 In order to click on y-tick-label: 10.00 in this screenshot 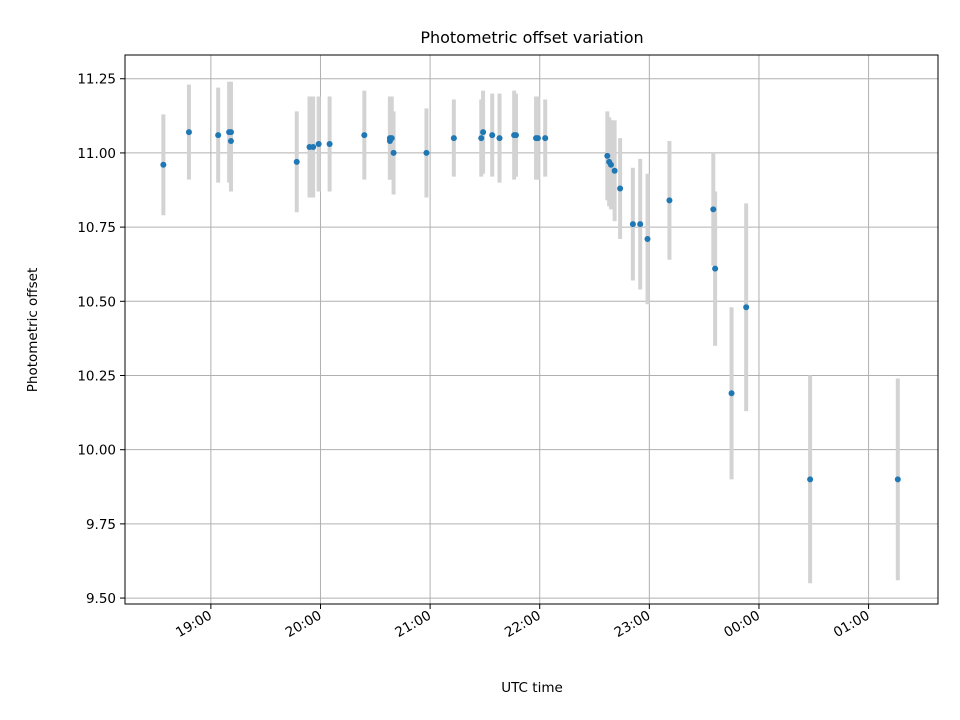, I will do `click(96, 451)`.